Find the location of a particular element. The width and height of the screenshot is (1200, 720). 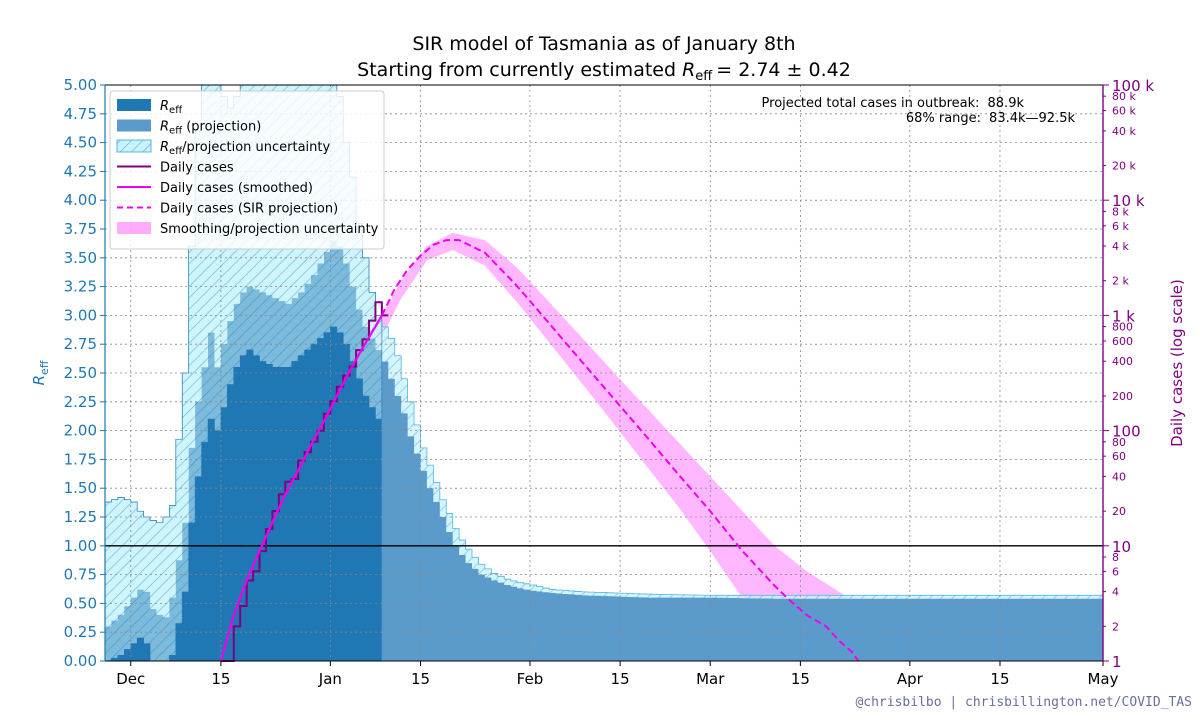

legend-item: Daily cases is located at coordinates (175, 168).